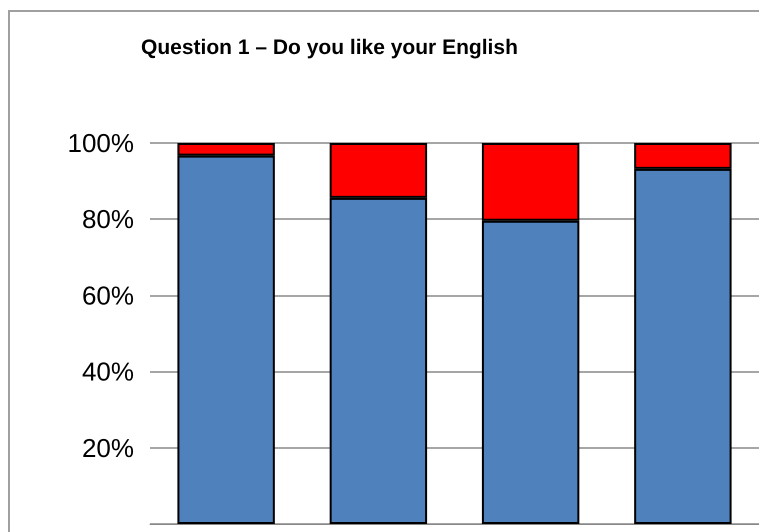  What do you see at coordinates (108, 295) in the screenshot?
I see `y-tick-label: 60%` at bounding box center [108, 295].